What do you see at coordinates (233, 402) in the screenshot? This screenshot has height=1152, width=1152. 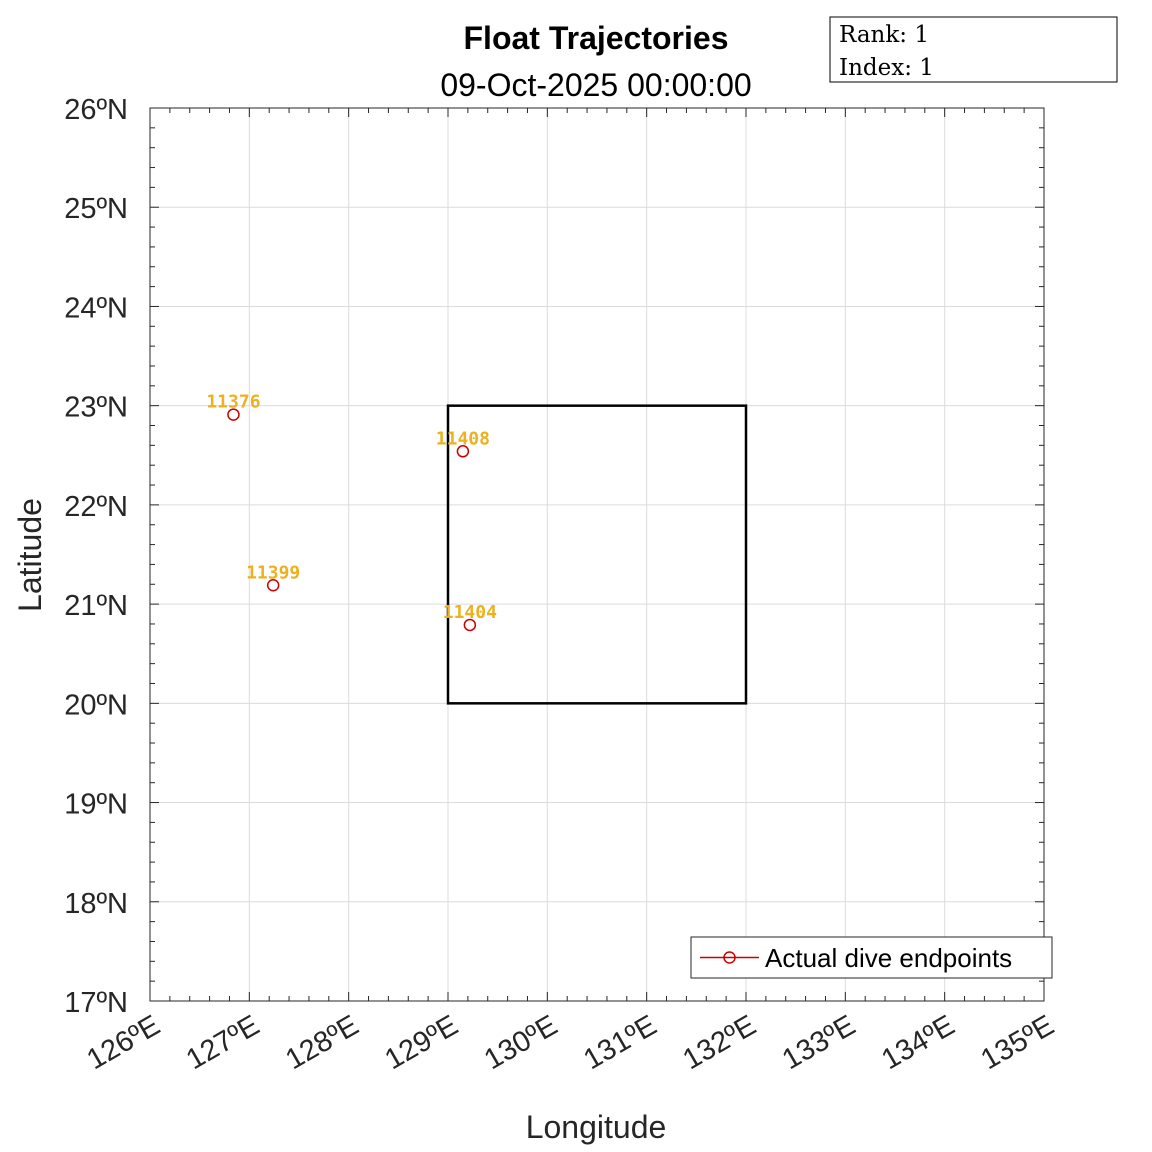 I see `float-id-label: 11376` at bounding box center [233, 402].